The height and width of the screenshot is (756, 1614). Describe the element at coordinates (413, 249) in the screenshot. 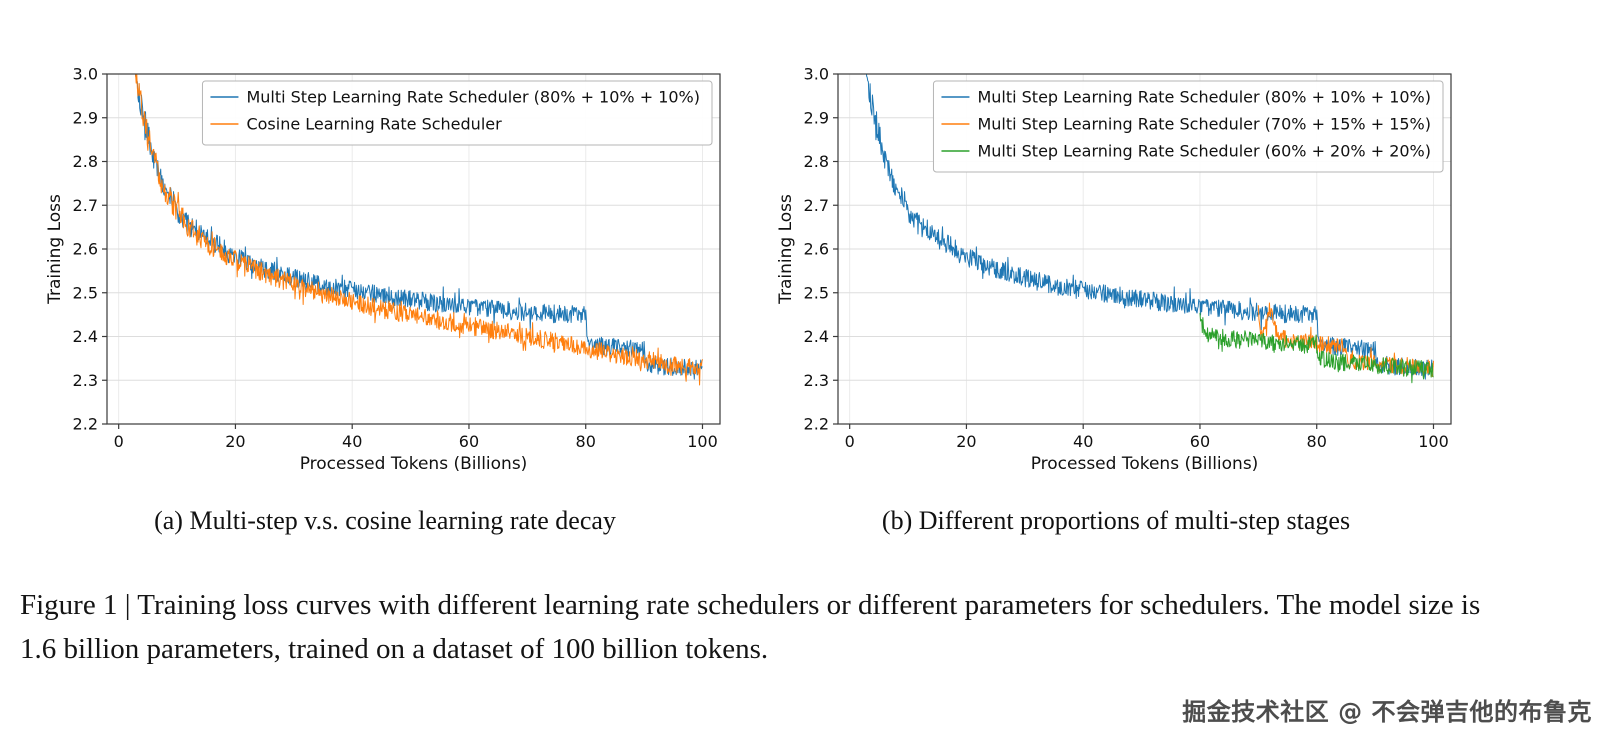

I see `grid-horizontal` at that location.